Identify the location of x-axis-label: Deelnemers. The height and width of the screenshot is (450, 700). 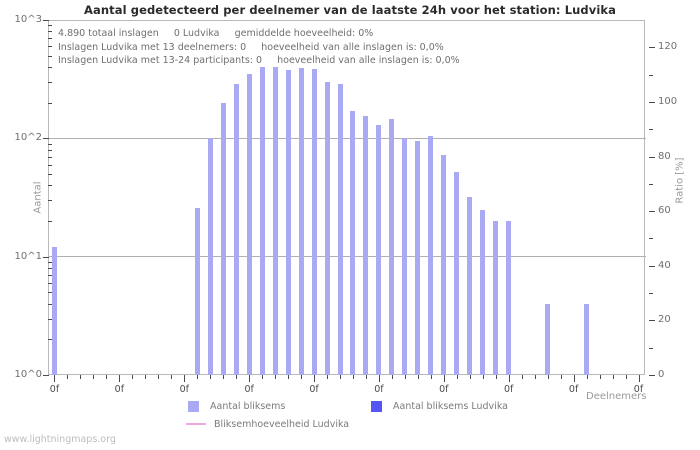
(616, 396).